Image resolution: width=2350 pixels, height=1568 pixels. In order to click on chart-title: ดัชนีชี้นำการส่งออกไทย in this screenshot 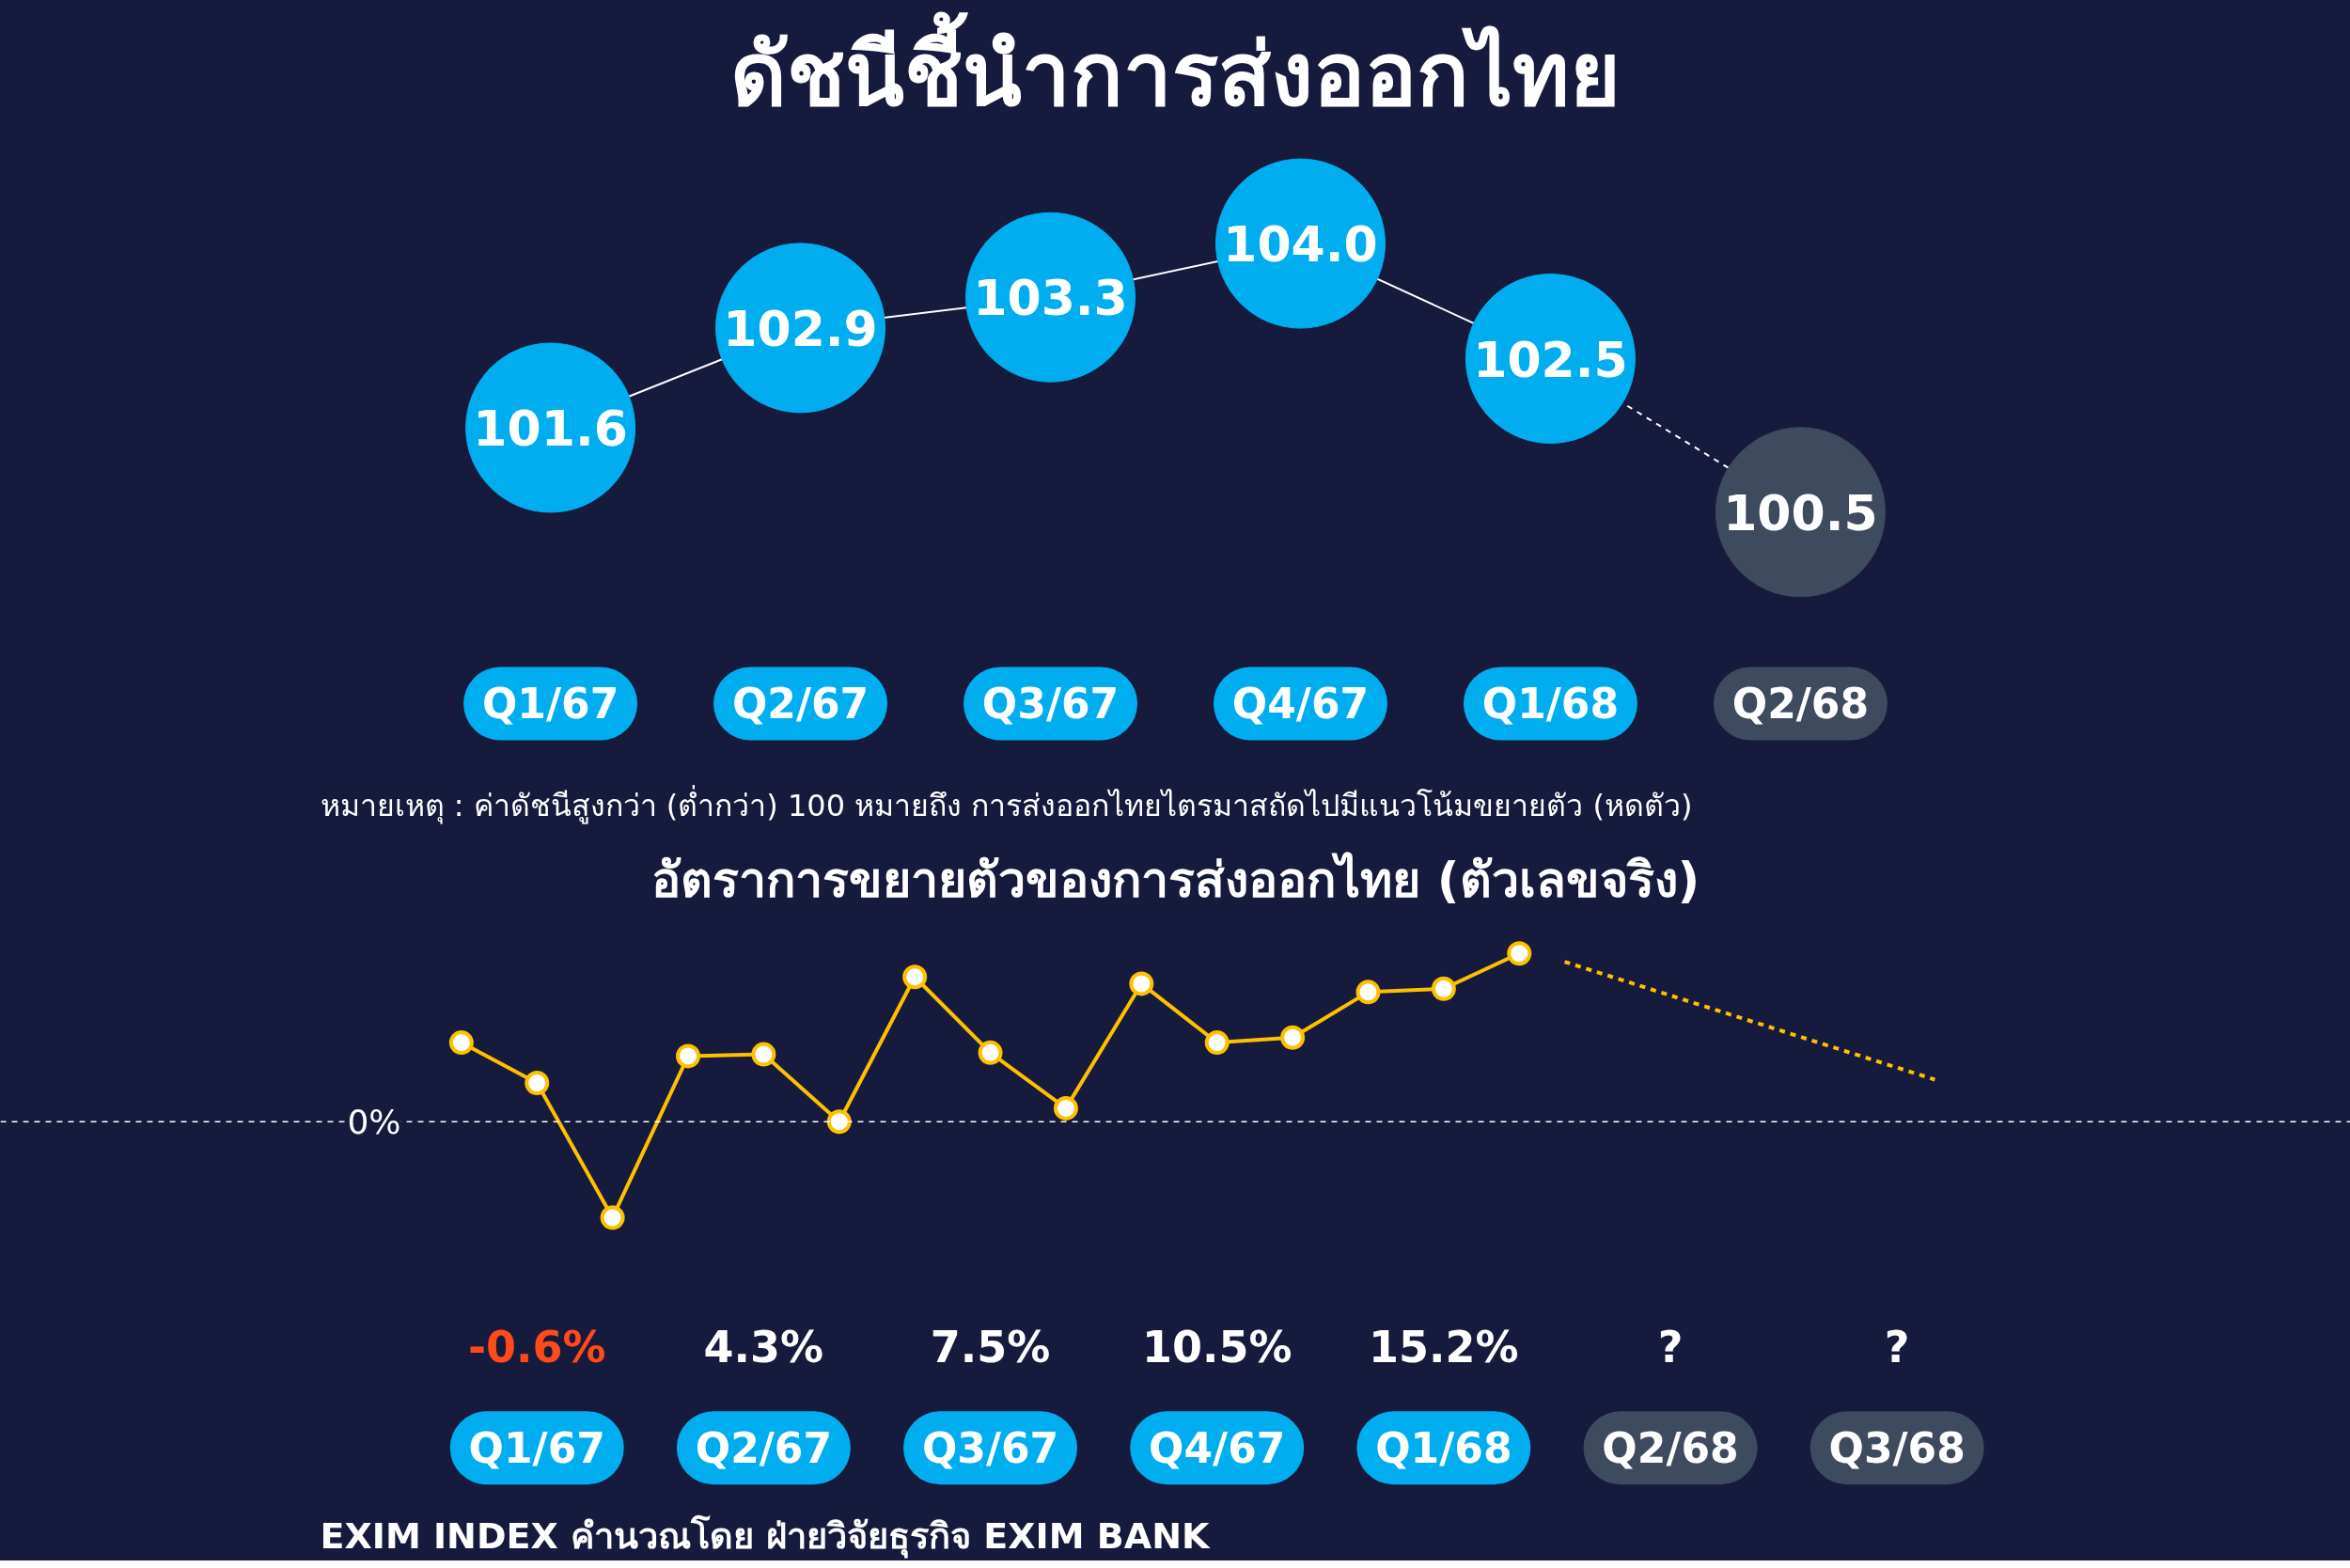, I will do `click(1175, 67)`.